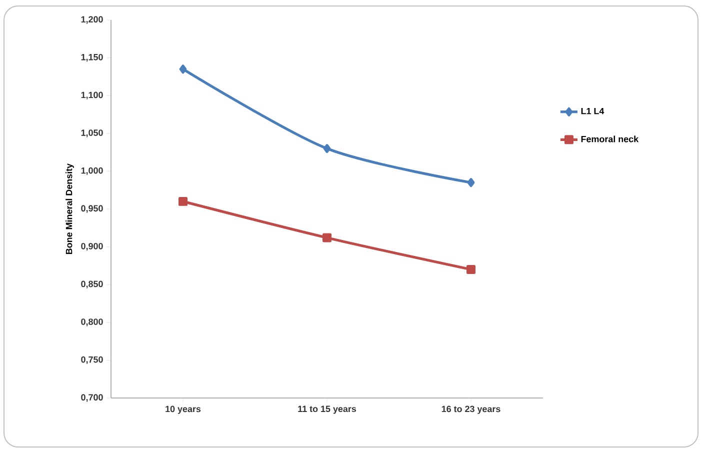 This screenshot has height=450, width=704. Describe the element at coordinates (70, 208) in the screenshot. I see `y-axis-title: Bone Mineral Density` at that location.